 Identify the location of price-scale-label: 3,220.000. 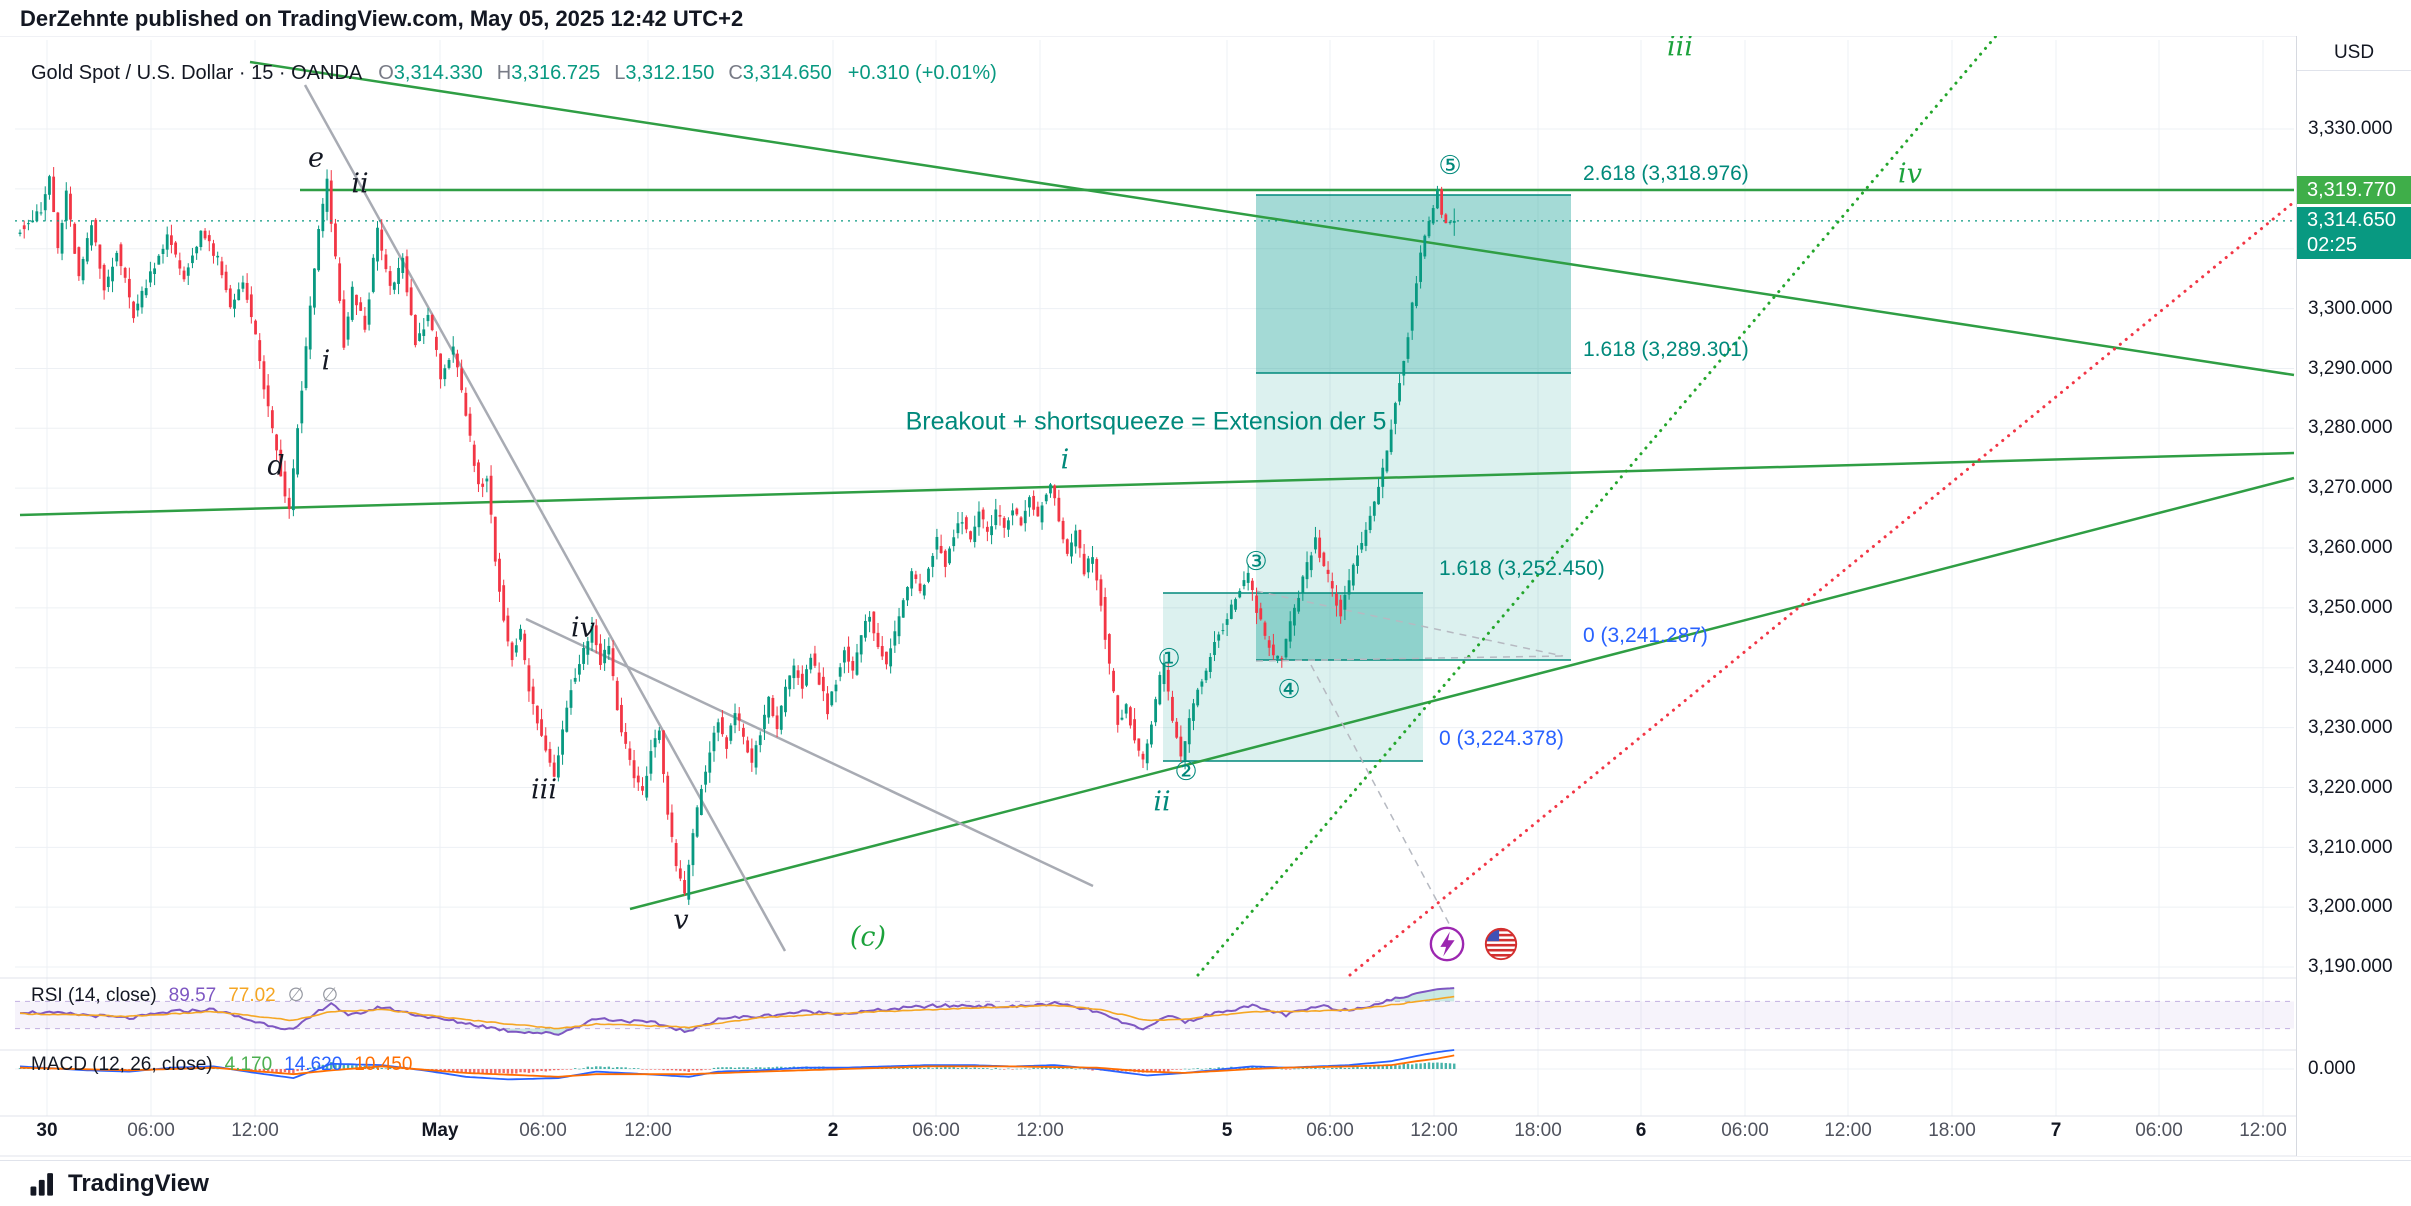
(2350, 787).